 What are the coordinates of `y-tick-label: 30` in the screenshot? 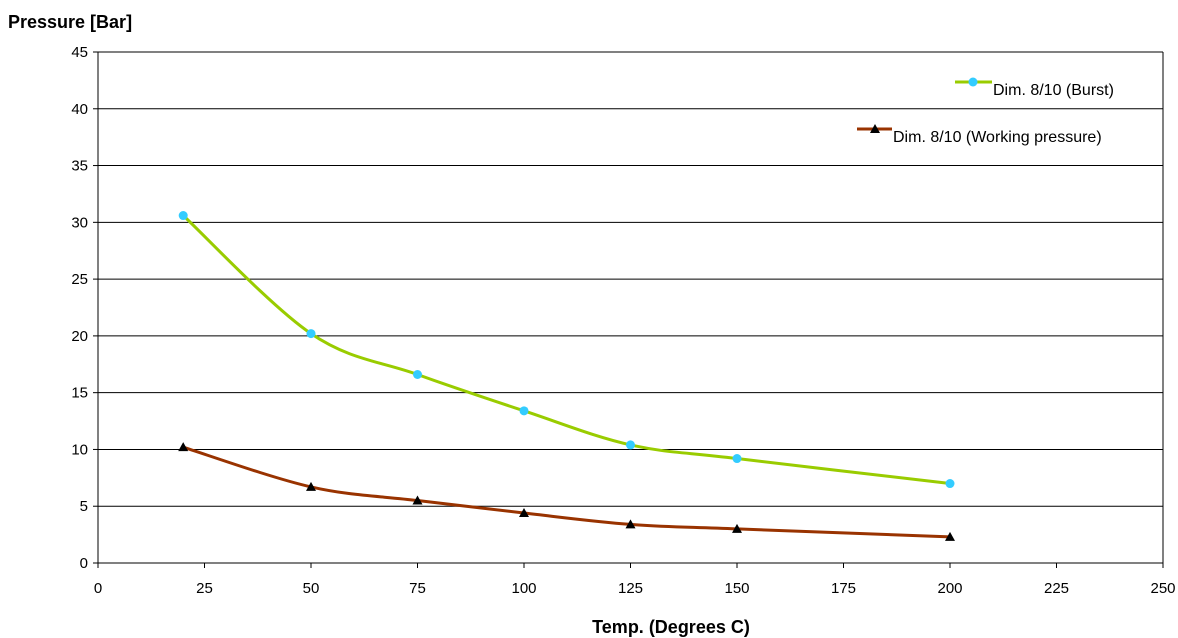 It's located at (79, 222).